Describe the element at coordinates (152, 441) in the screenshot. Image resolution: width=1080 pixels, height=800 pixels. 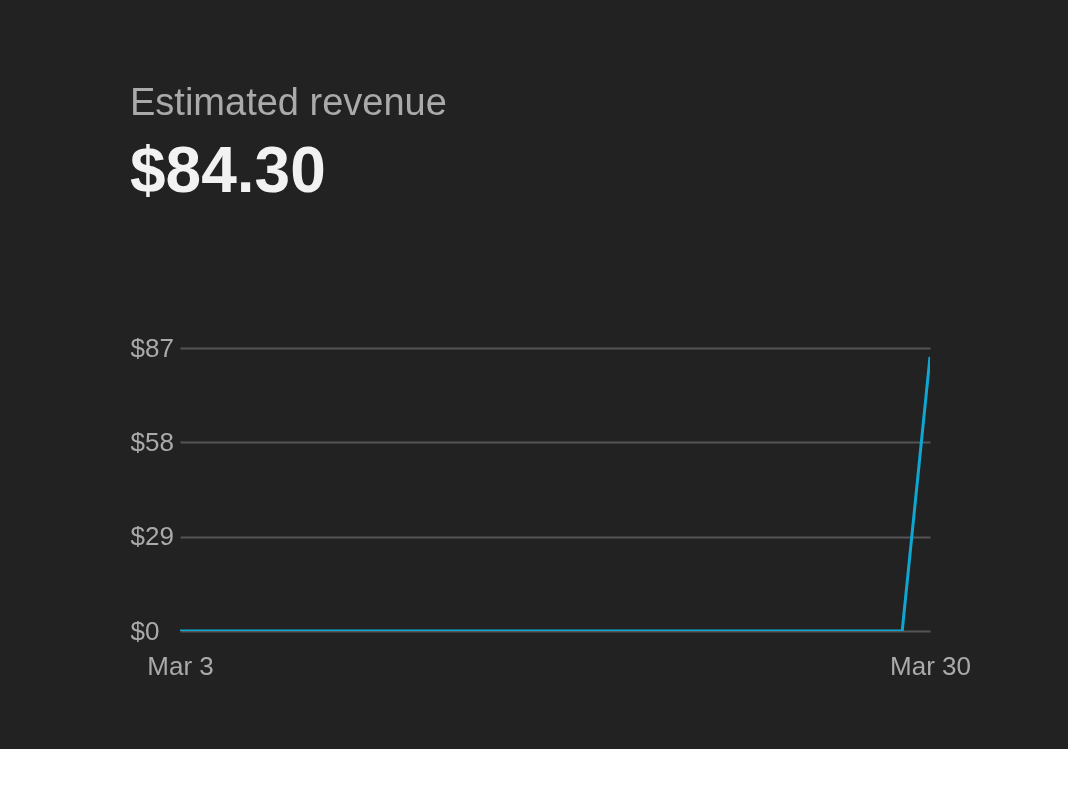
I see `y-tick-label: $58` at that location.